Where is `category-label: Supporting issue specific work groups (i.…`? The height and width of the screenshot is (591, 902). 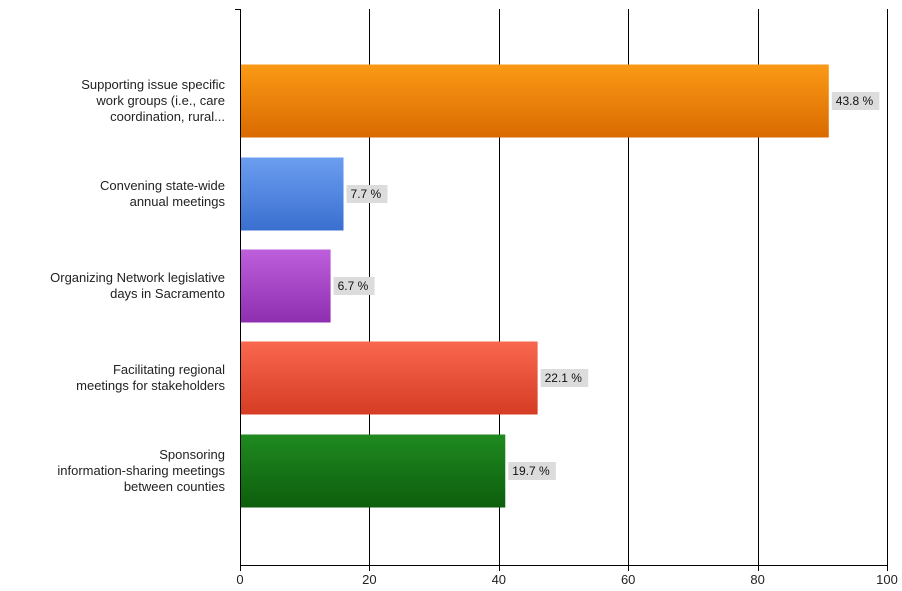
category-label: Supporting issue specific work groups (i.… is located at coordinates (153, 100).